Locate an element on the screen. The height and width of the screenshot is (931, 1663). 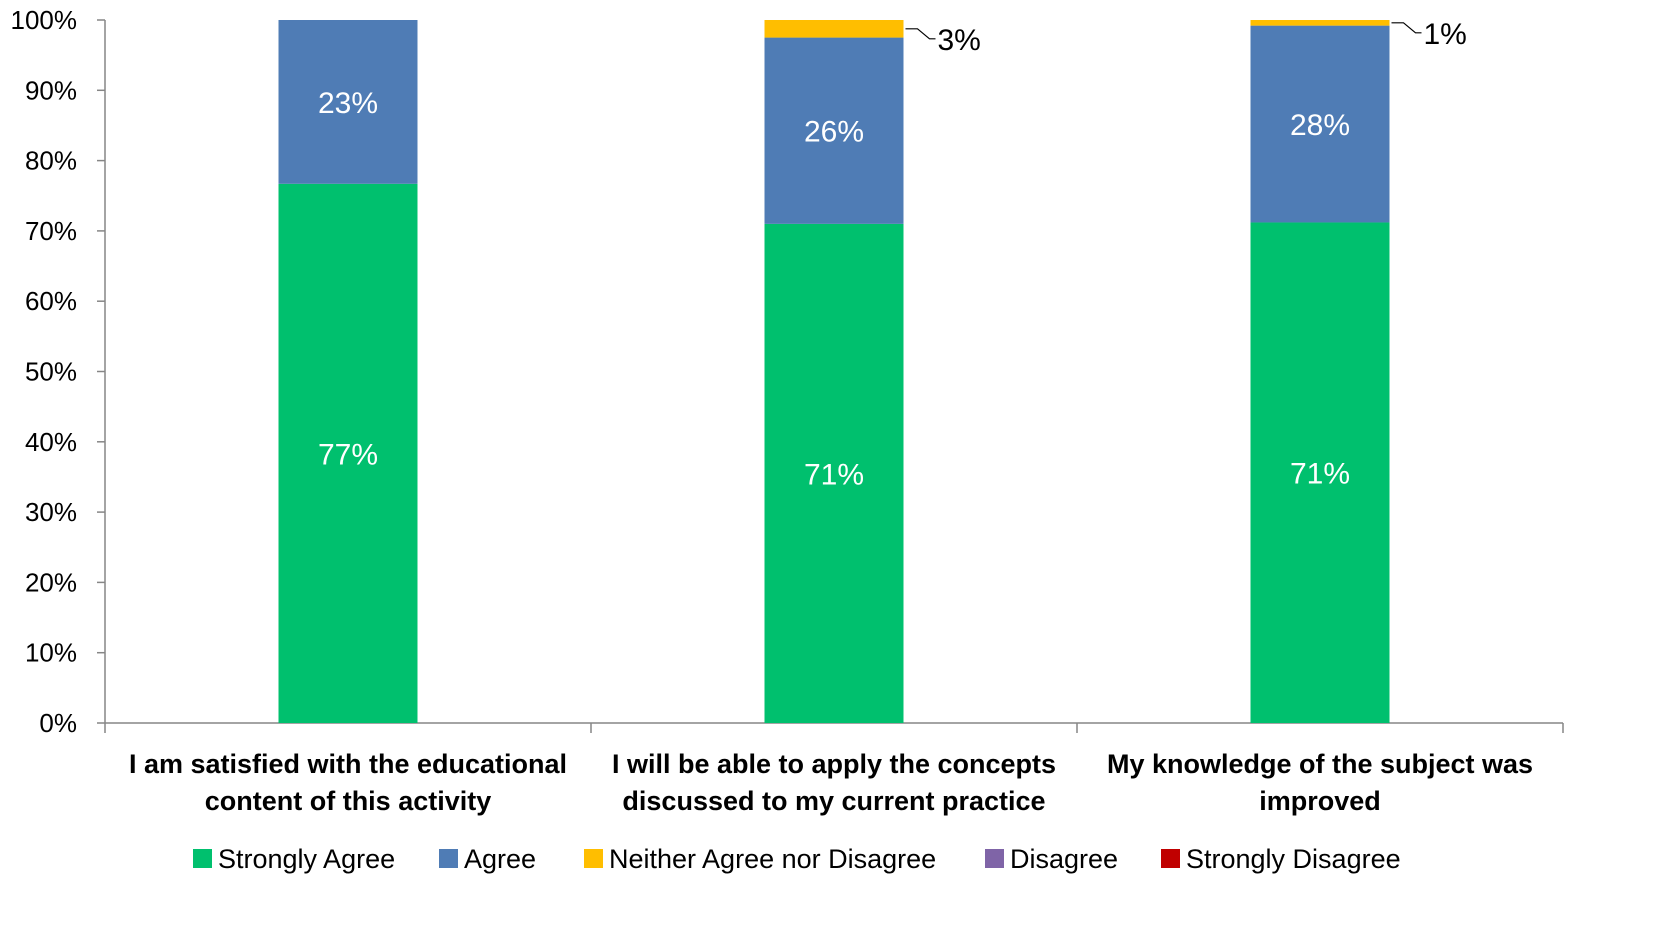
legend-label: Strongly Disagree is located at coordinates (1293, 859).